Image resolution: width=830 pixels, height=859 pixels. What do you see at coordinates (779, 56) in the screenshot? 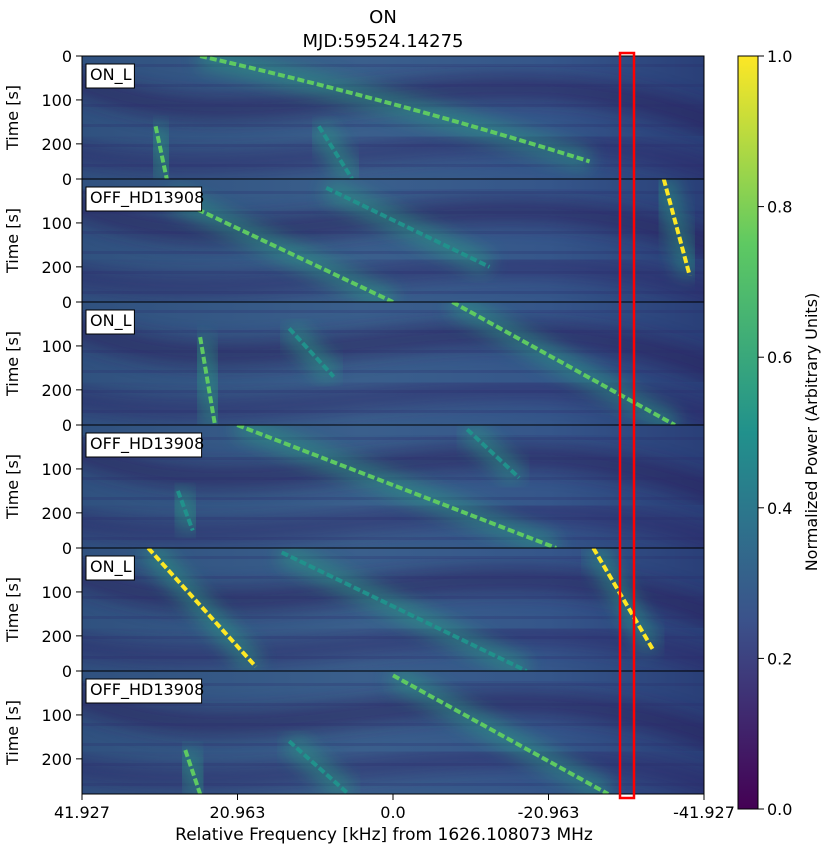
I see `colorbar-tick-label: 1.0` at bounding box center [779, 56].